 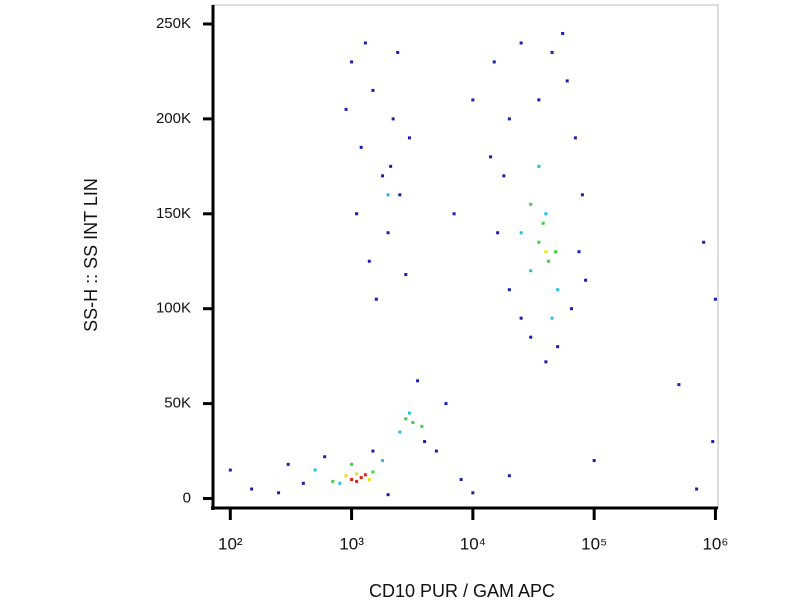 I want to click on y-tick-label: 0, so click(x=187, y=497).